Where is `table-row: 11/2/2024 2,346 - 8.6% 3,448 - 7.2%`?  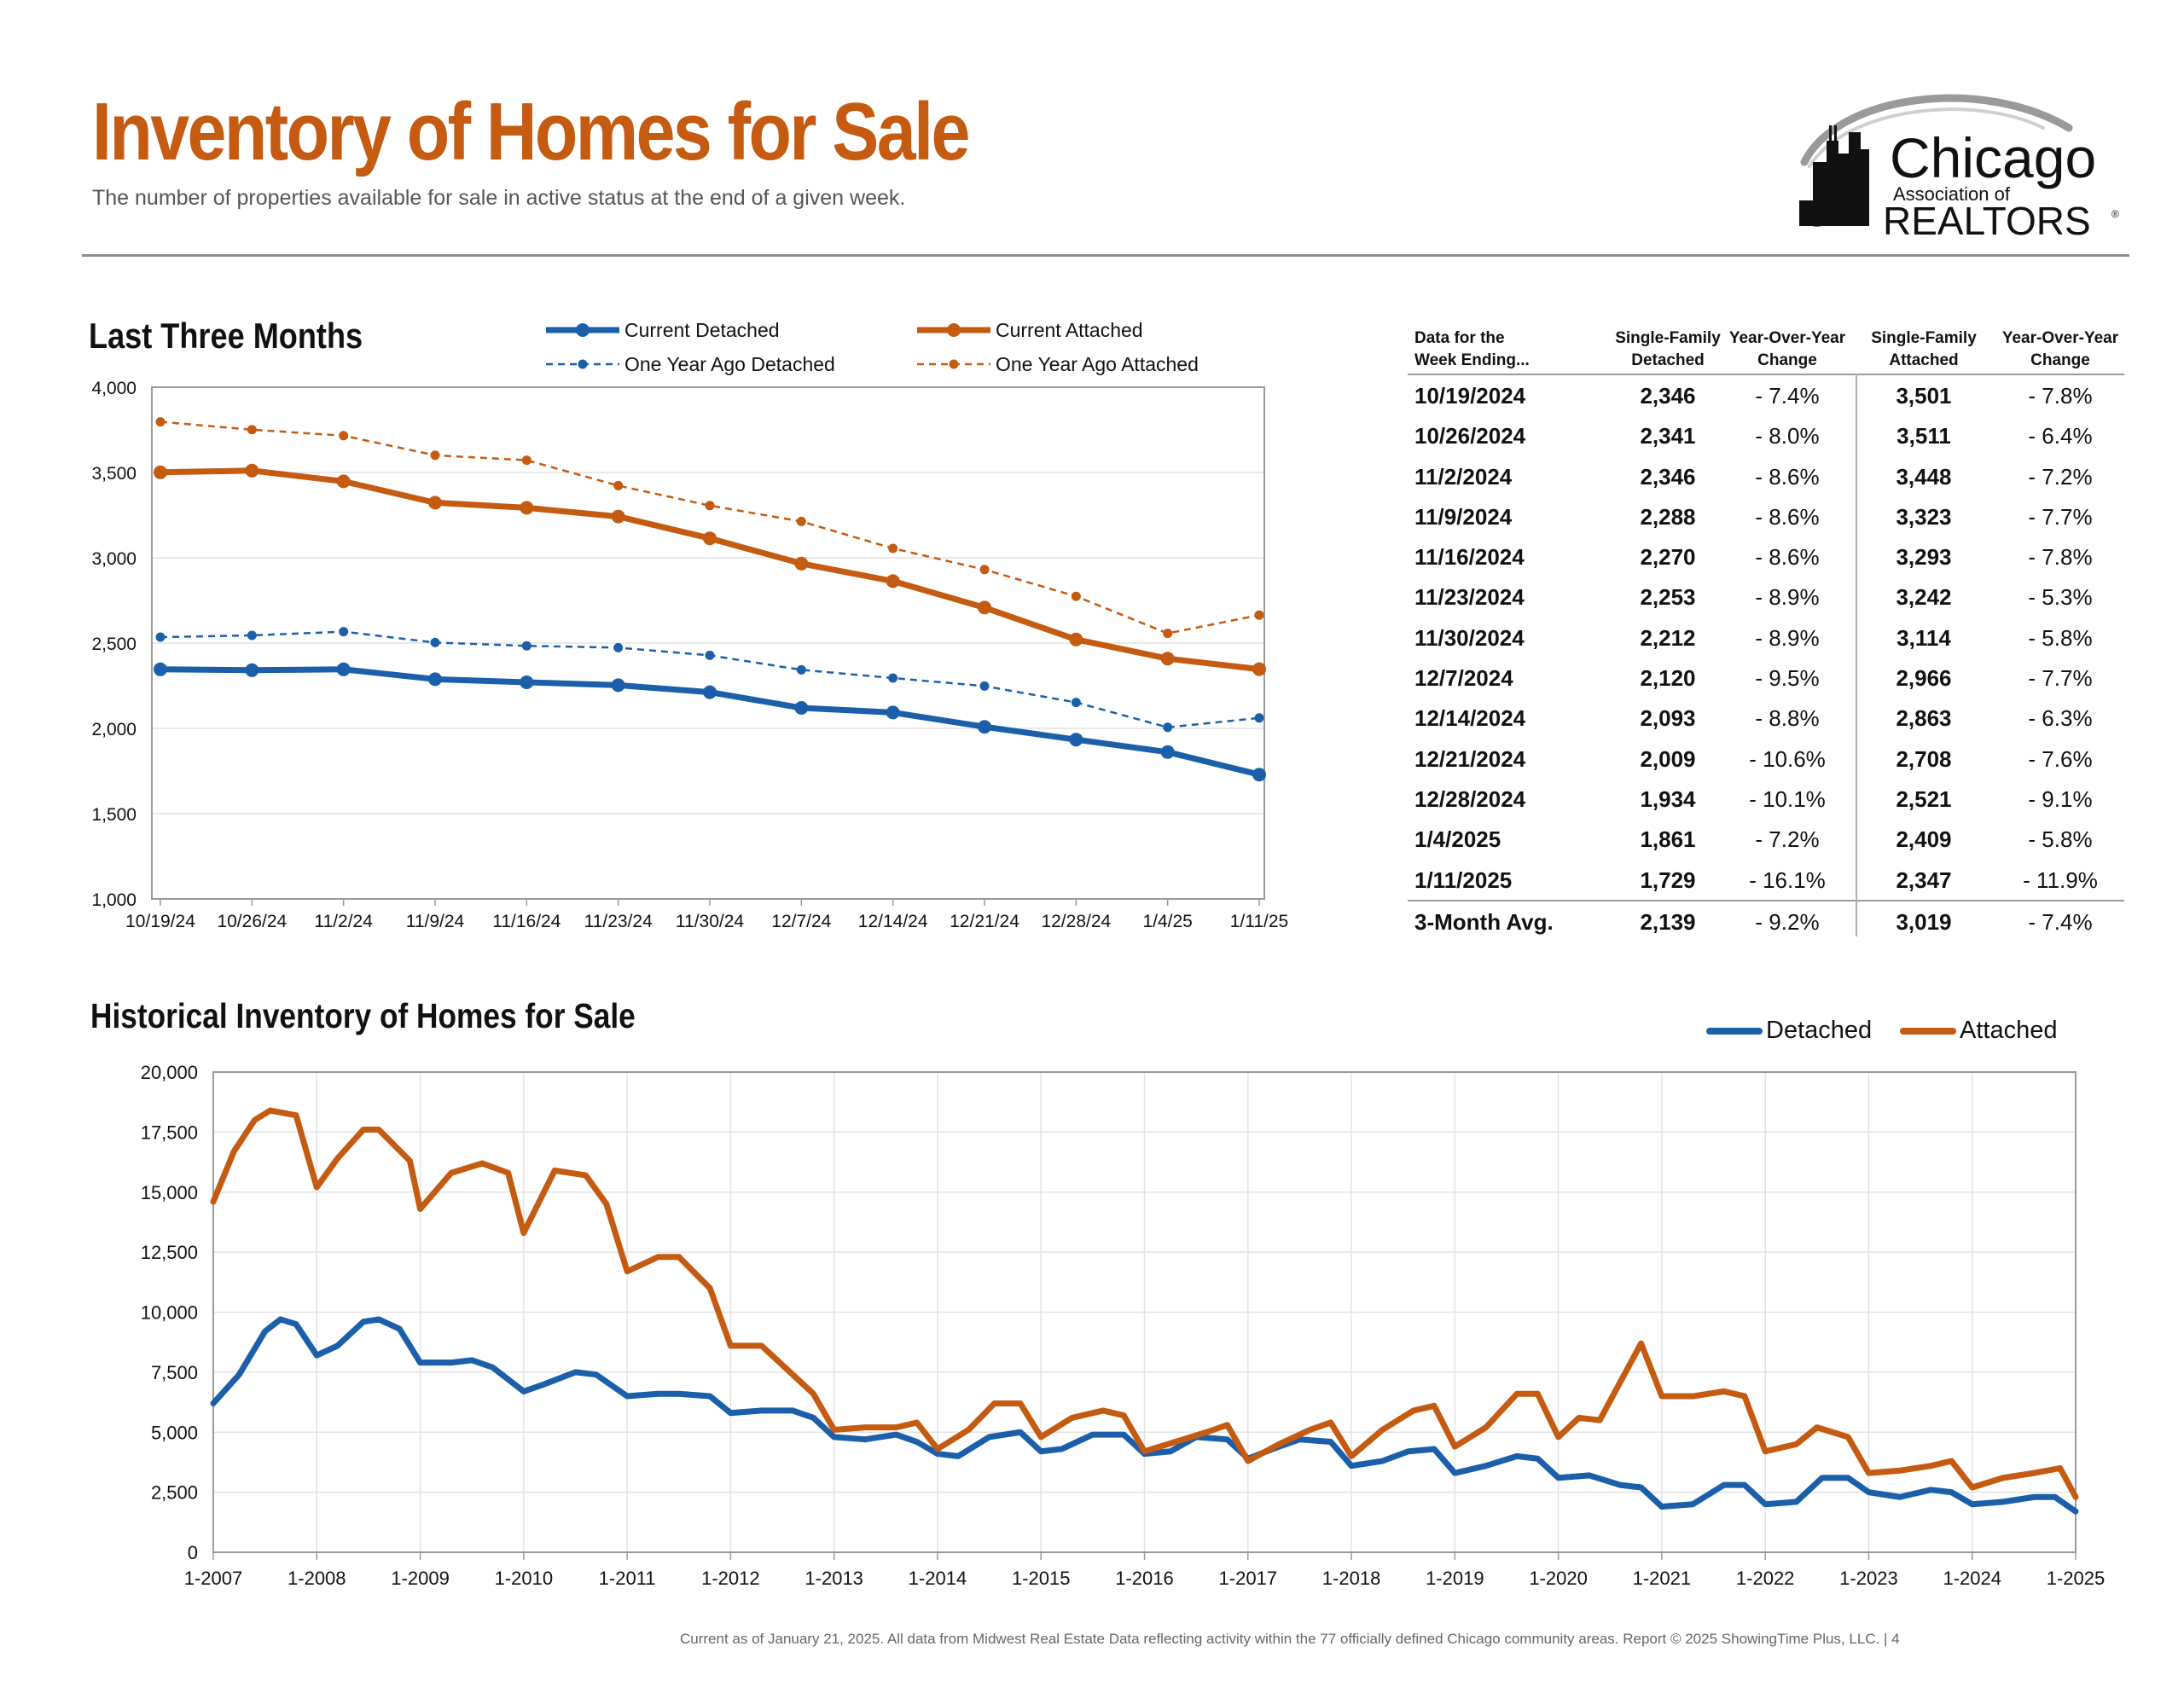
table-row: 11/2/2024 2,346 - 8.6% 3,448 - 7.2% is located at coordinates (1766, 476).